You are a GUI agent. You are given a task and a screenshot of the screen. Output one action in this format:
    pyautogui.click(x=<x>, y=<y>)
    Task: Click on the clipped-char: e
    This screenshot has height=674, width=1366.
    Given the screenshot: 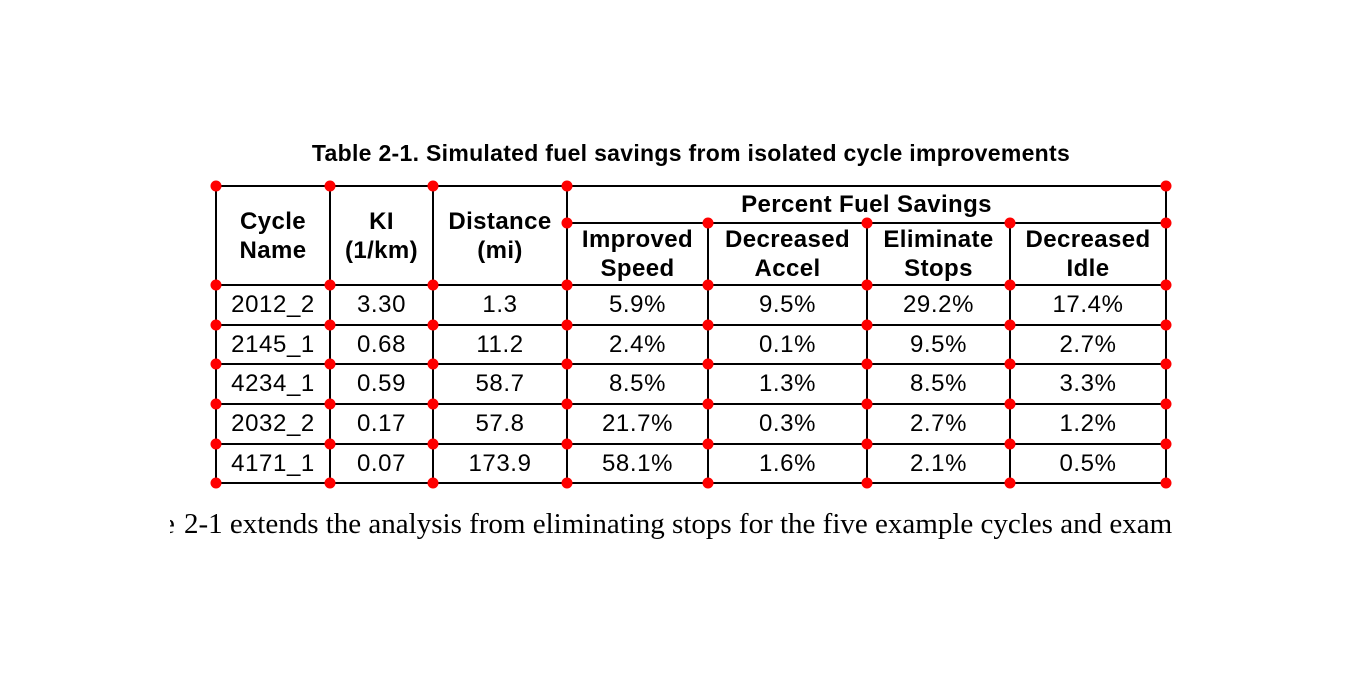 What is the action you would take?
    pyautogui.click(x=172, y=524)
    